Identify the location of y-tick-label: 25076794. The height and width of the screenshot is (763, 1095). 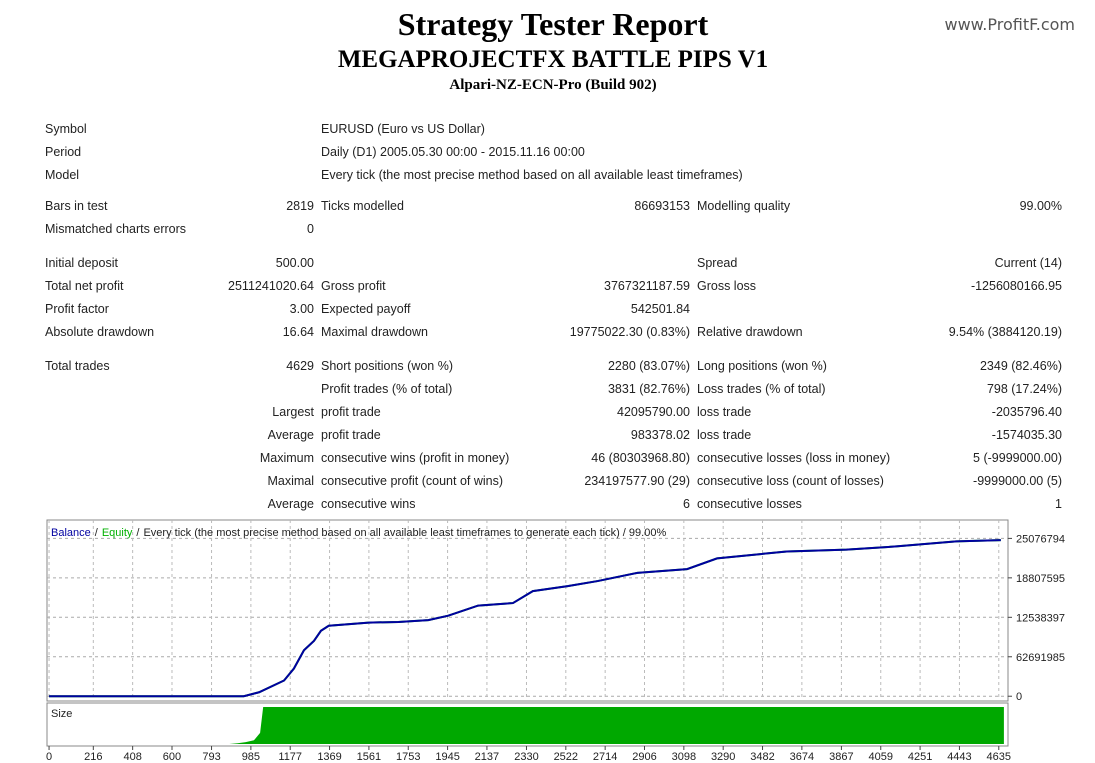
(1040, 539).